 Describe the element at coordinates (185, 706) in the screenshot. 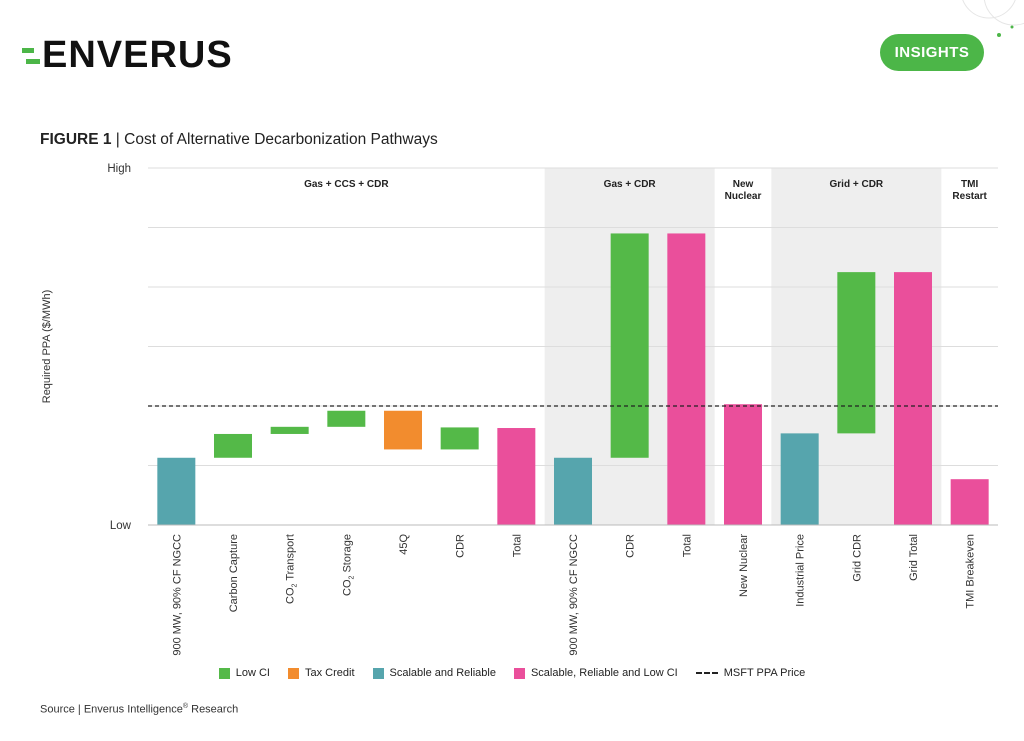

I see `registered-mark: ®` at that location.